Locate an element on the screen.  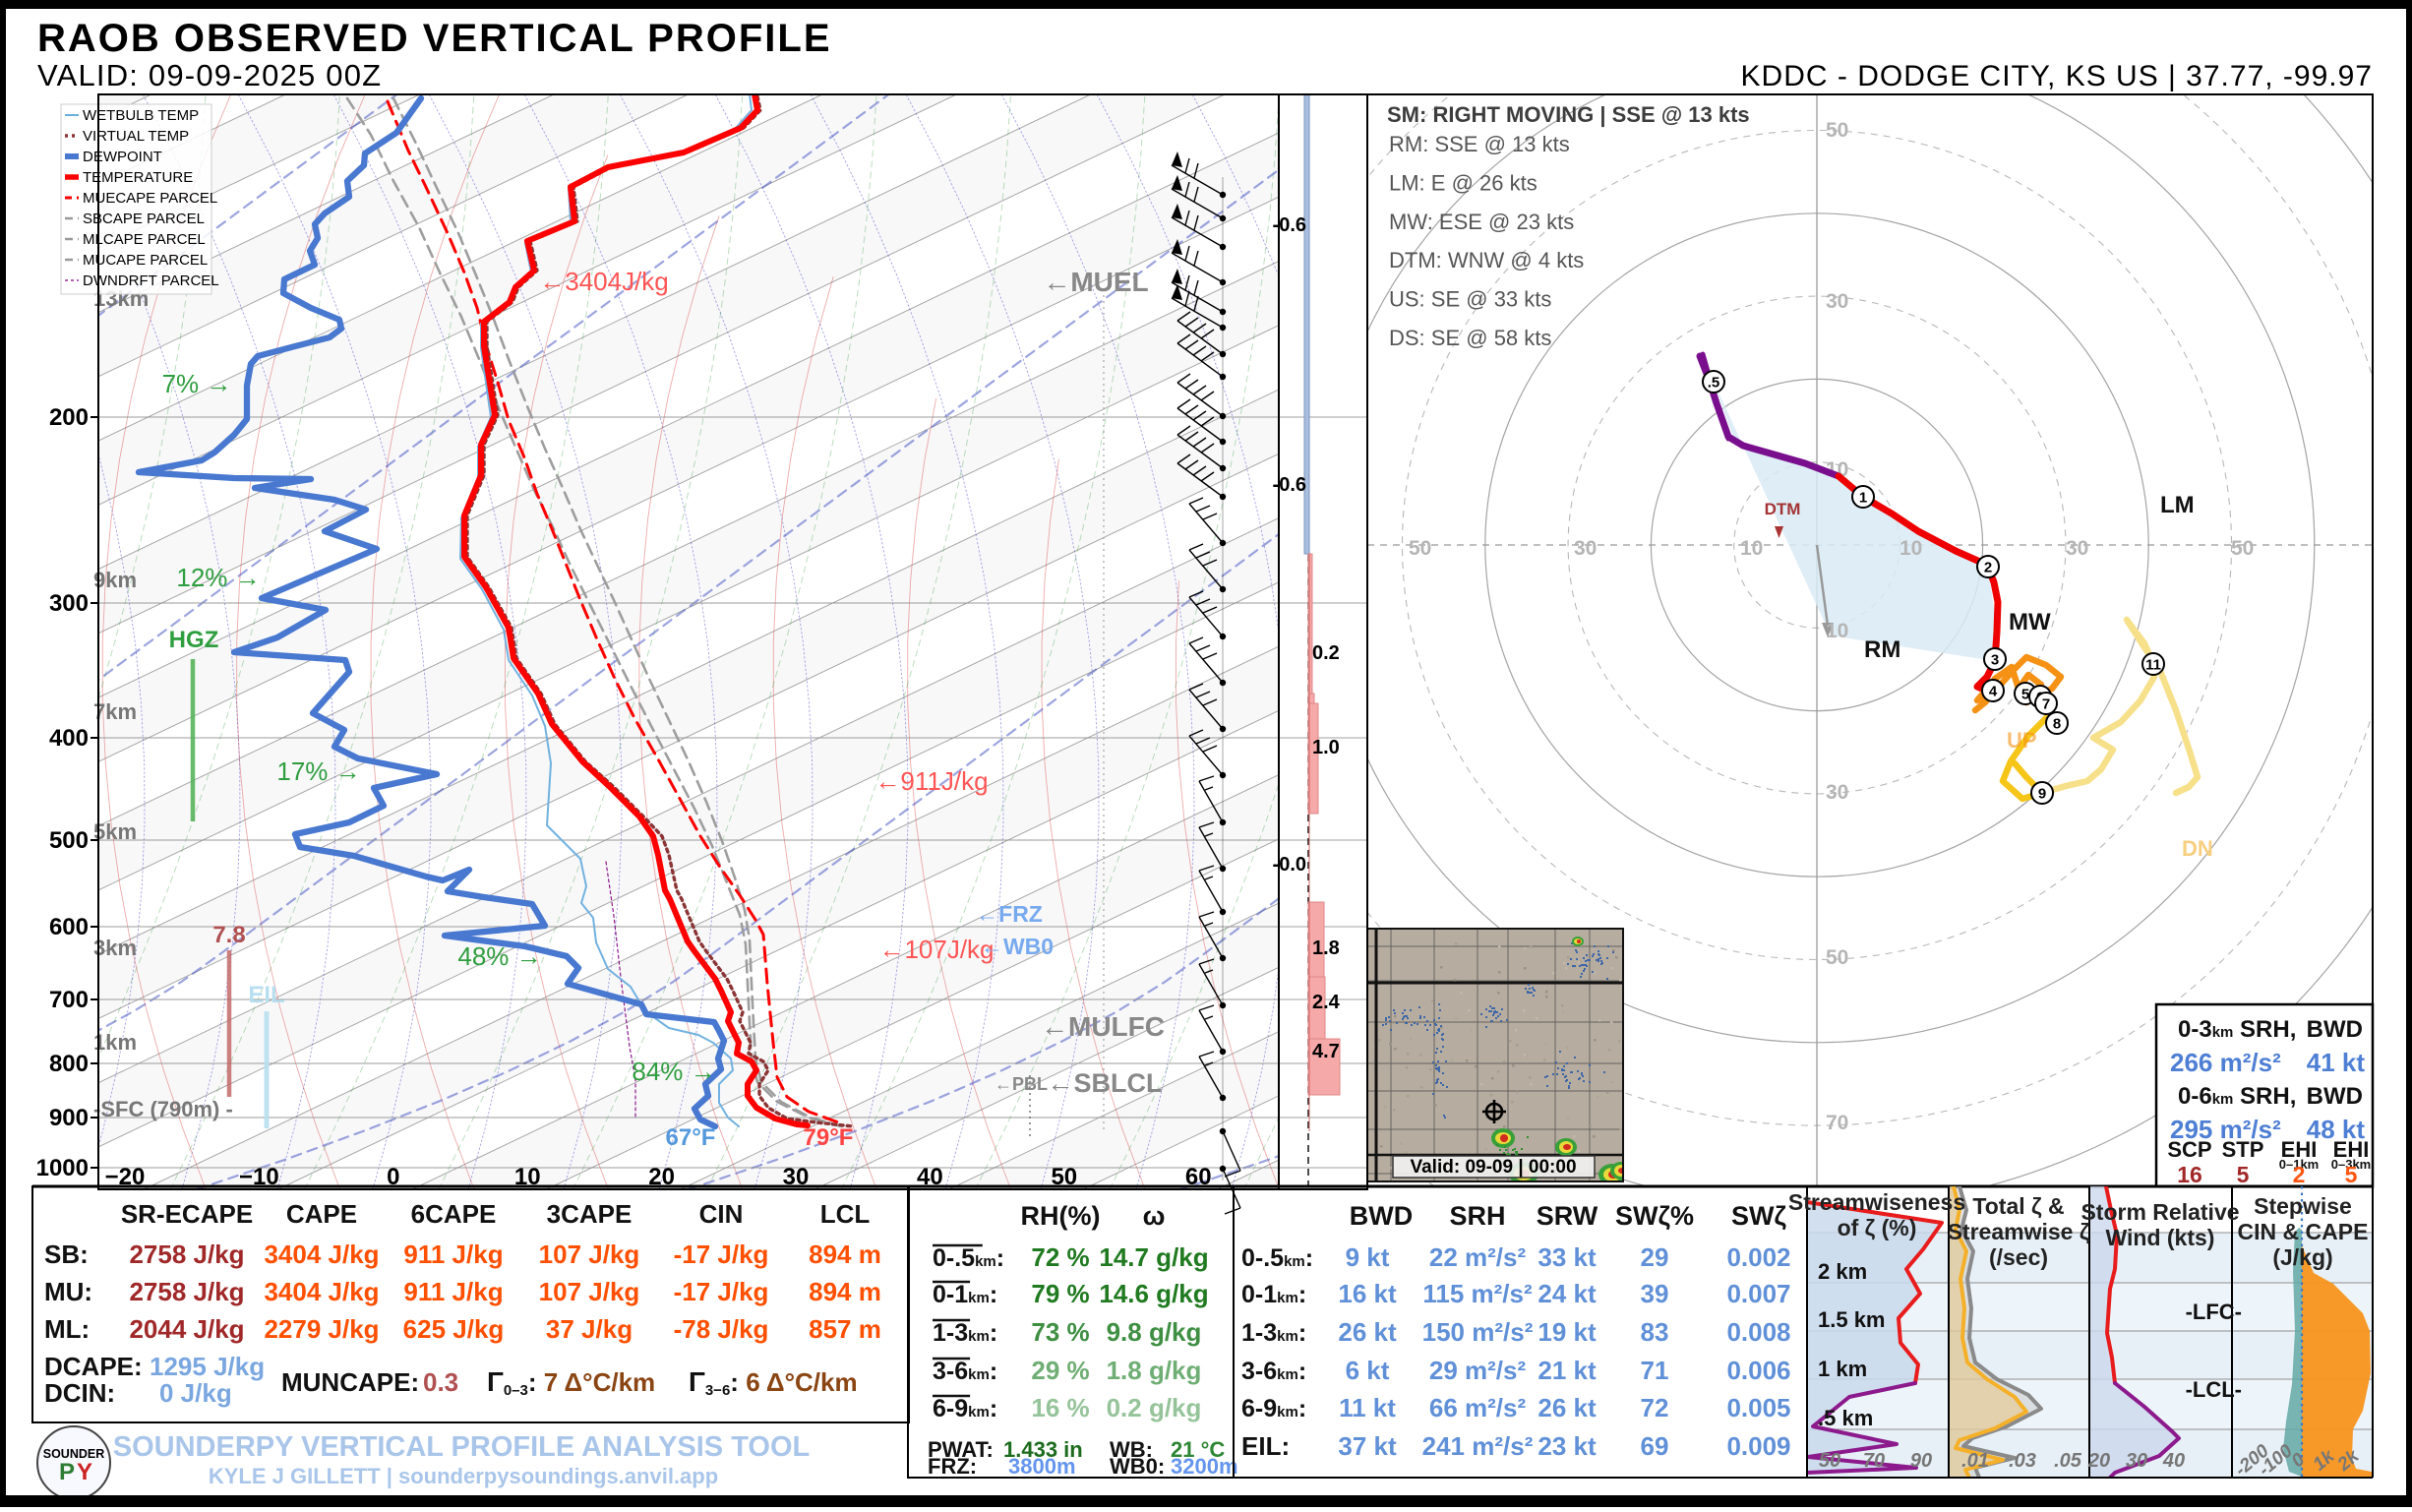
svg-text: 21 kt is located at coordinates (1567, 1371).